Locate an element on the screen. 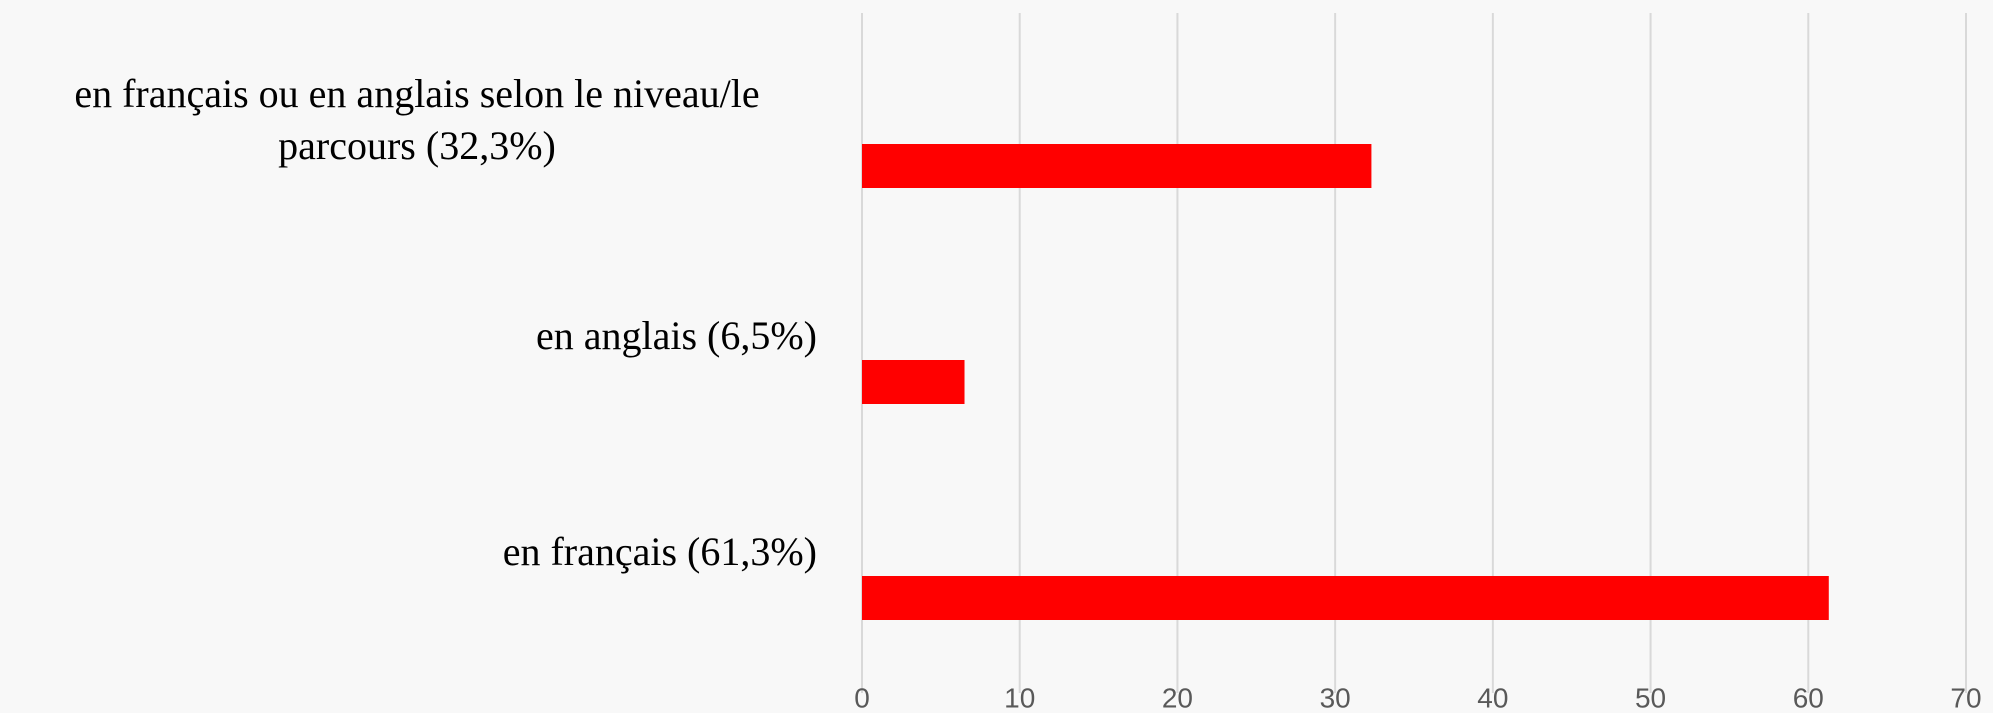  x-tick-label: 0 is located at coordinates (862, 697).